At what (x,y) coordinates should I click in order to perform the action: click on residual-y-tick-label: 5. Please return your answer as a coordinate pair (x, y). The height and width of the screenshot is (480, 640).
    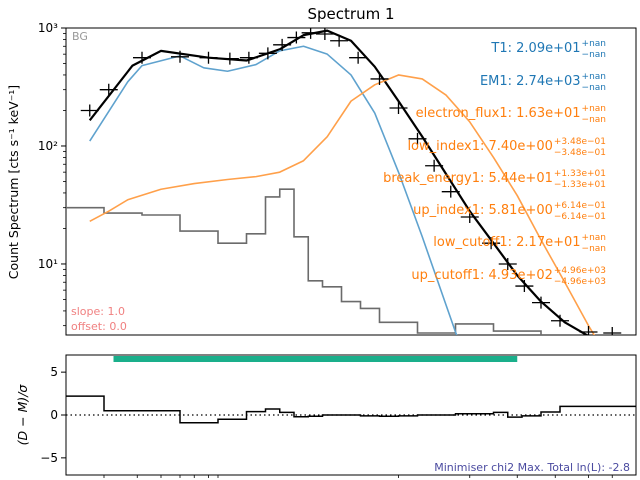
    Looking at the image, I should click on (54, 372).